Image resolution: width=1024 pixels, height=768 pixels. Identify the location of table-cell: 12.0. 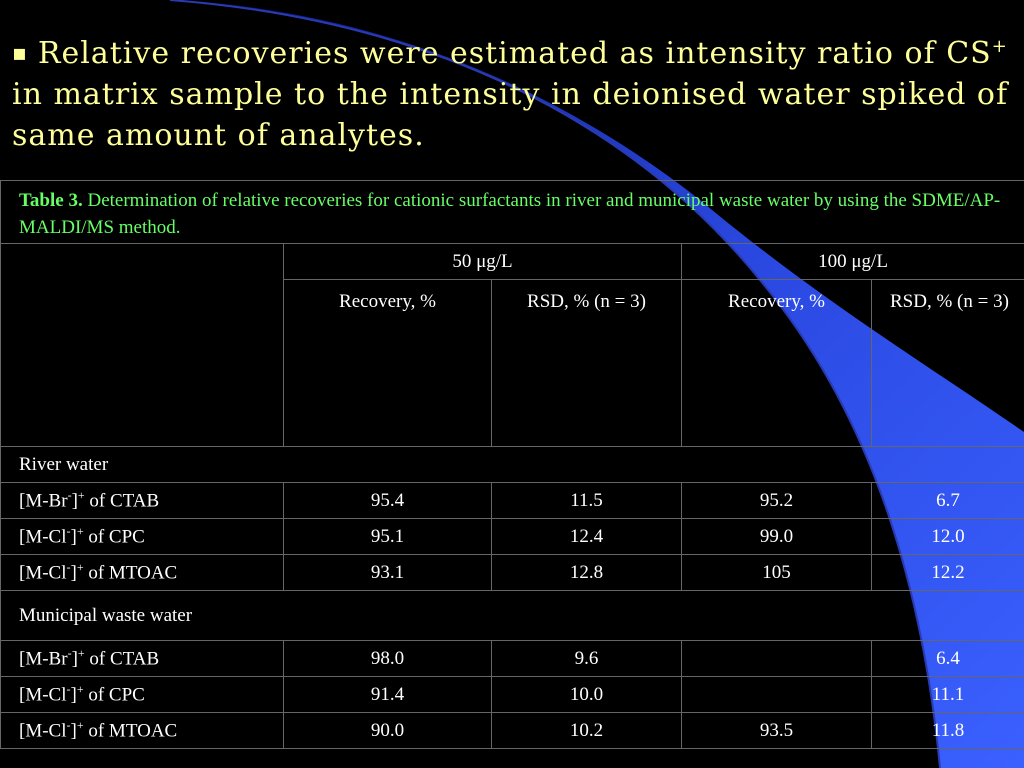
(947, 536).